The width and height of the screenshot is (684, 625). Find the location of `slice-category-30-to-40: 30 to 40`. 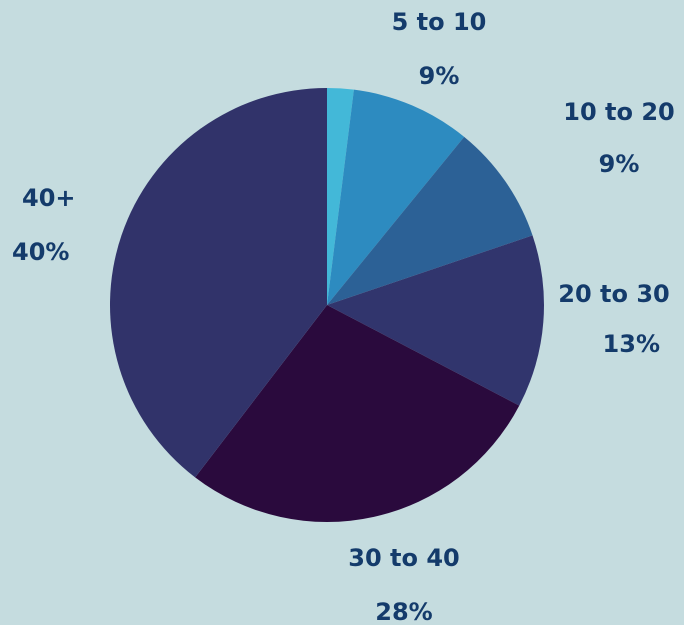

slice-category-30-to-40: 30 to 40 is located at coordinates (404, 558).